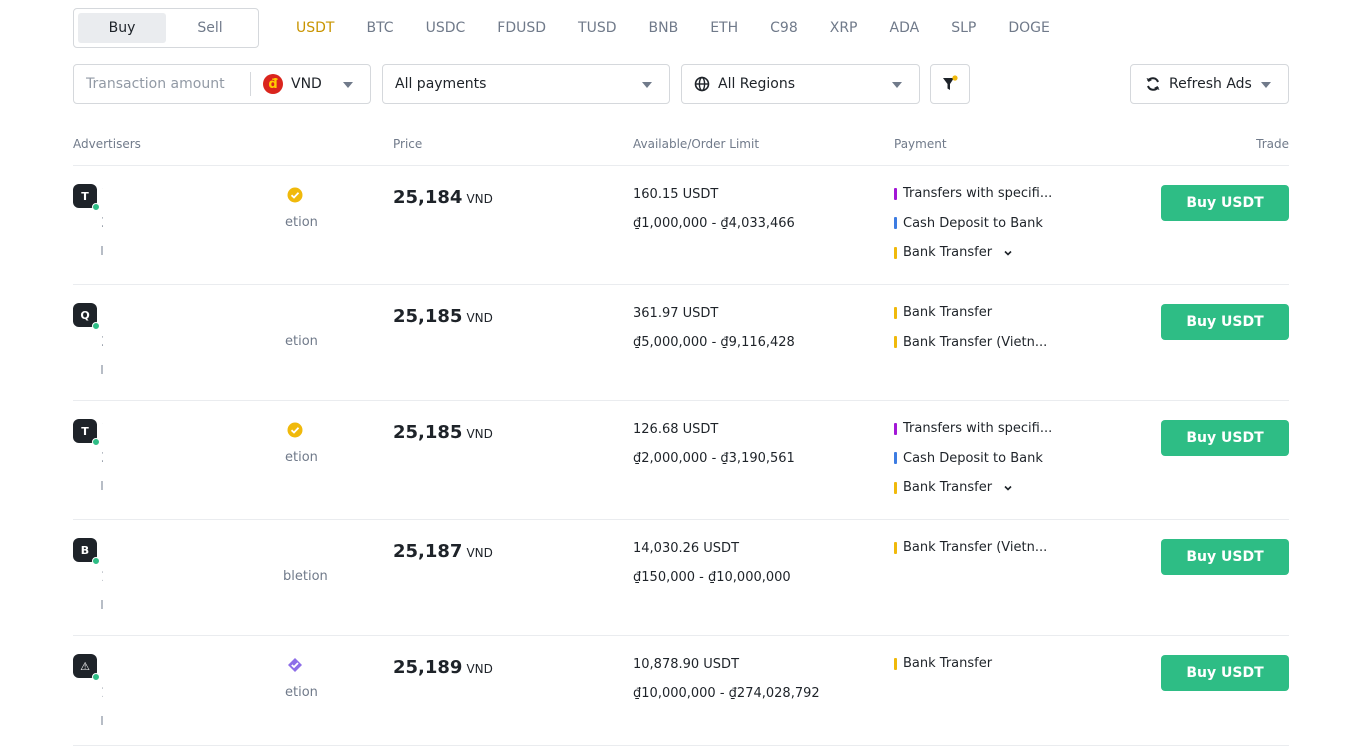 Image resolution: width=1370 pixels, height=746 pixels. What do you see at coordinates (904, 28) in the screenshot?
I see `asset-tab-ada: ADA` at bounding box center [904, 28].